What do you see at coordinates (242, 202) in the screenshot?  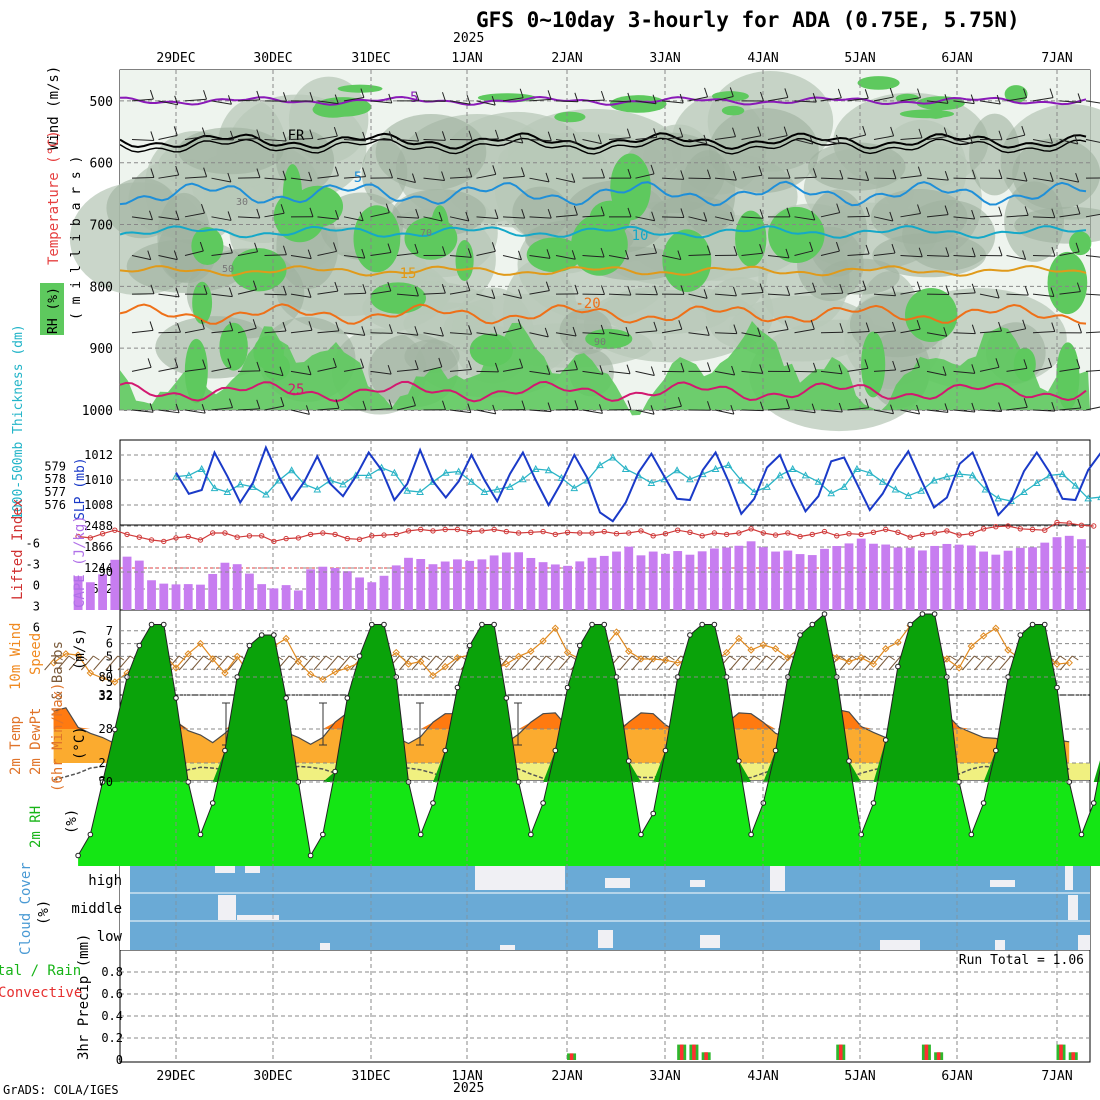 I see `rh-contour-label: 30` at bounding box center [242, 202].